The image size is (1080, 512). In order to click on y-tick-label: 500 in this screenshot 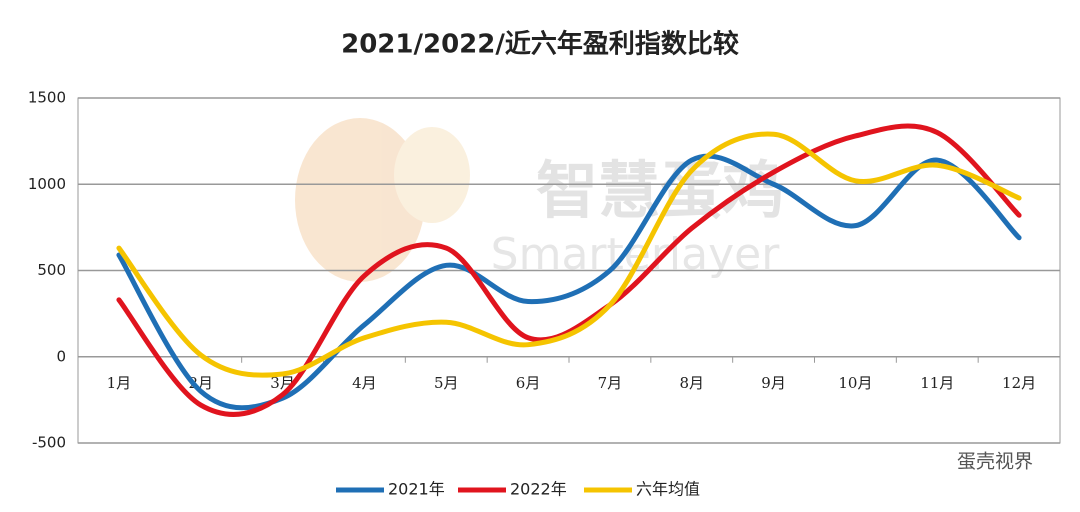, I will do `click(51, 270)`.